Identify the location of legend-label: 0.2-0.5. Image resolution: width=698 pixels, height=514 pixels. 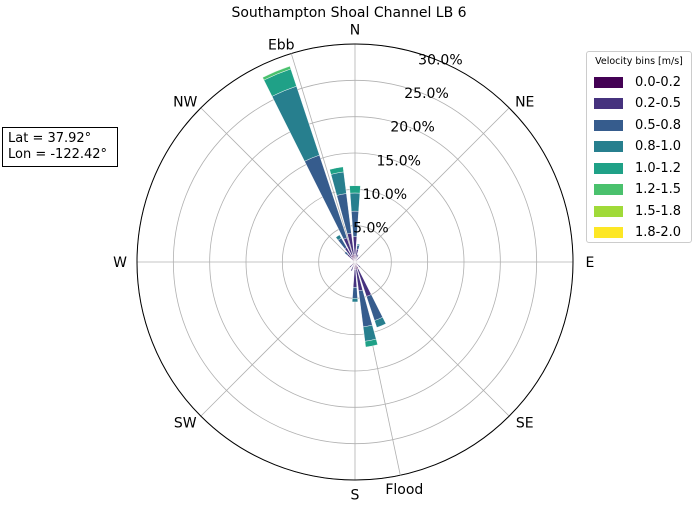
(658, 103).